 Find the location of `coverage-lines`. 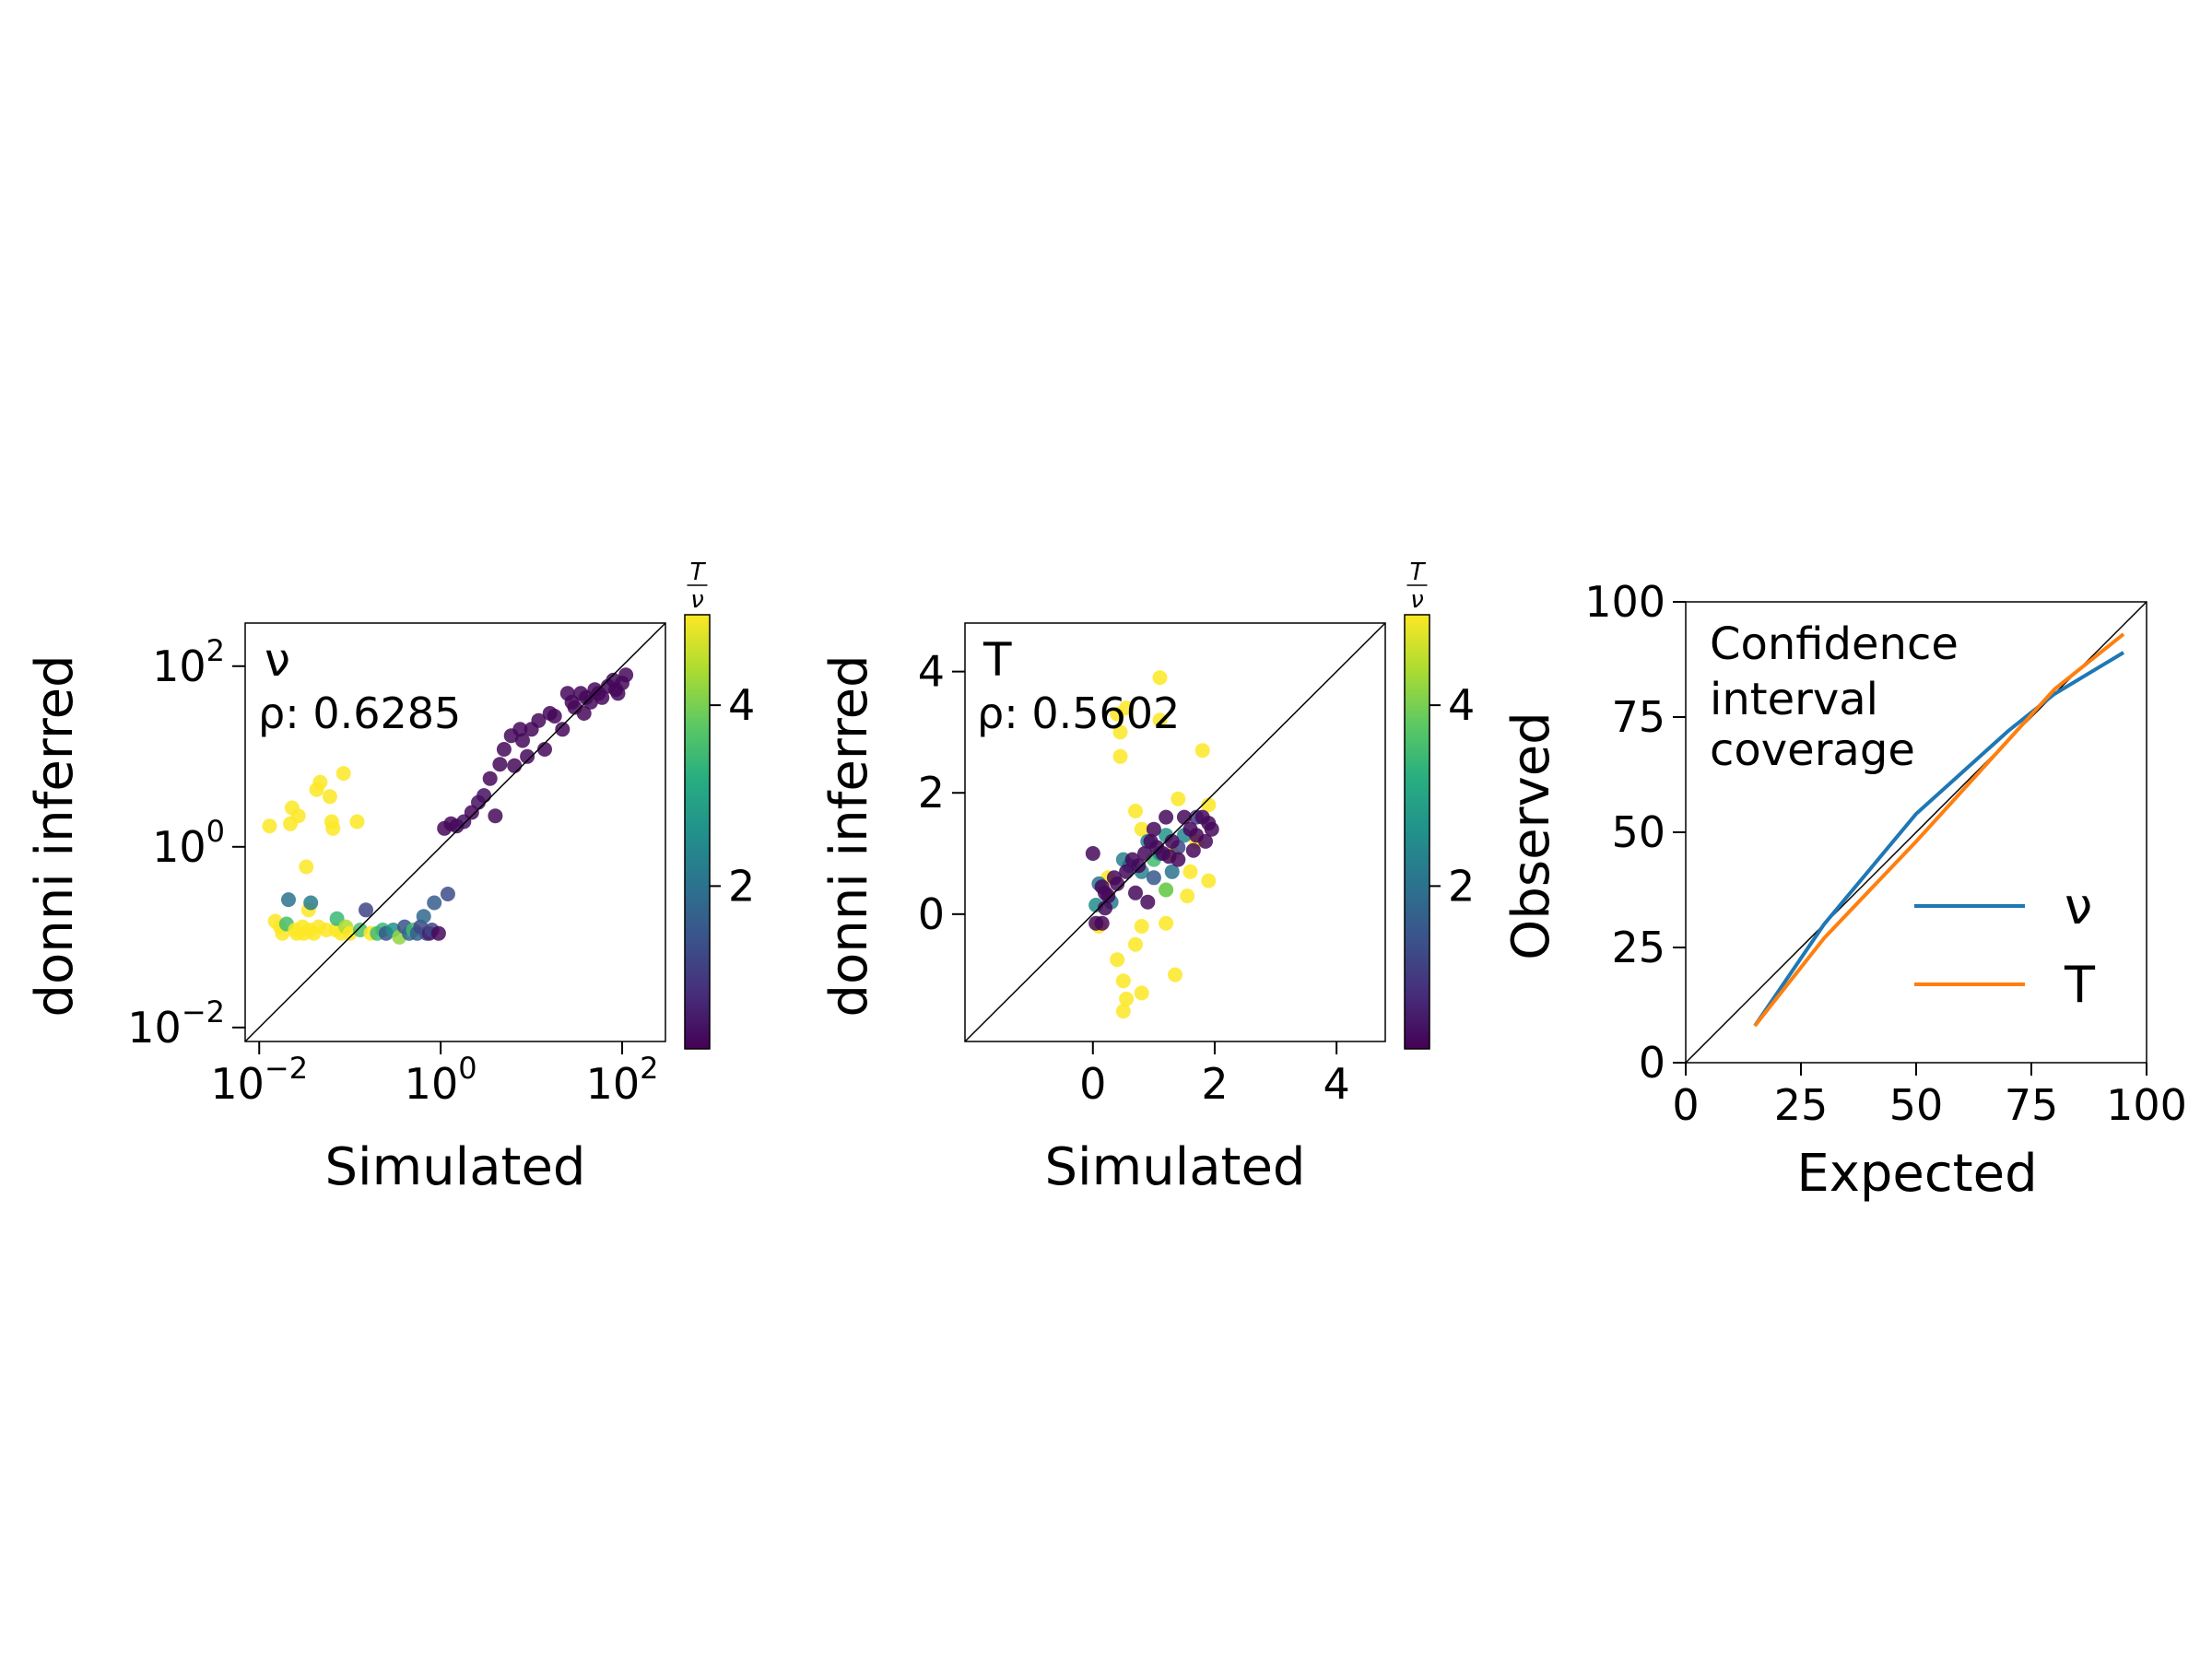

coverage-lines is located at coordinates (1916, 832).